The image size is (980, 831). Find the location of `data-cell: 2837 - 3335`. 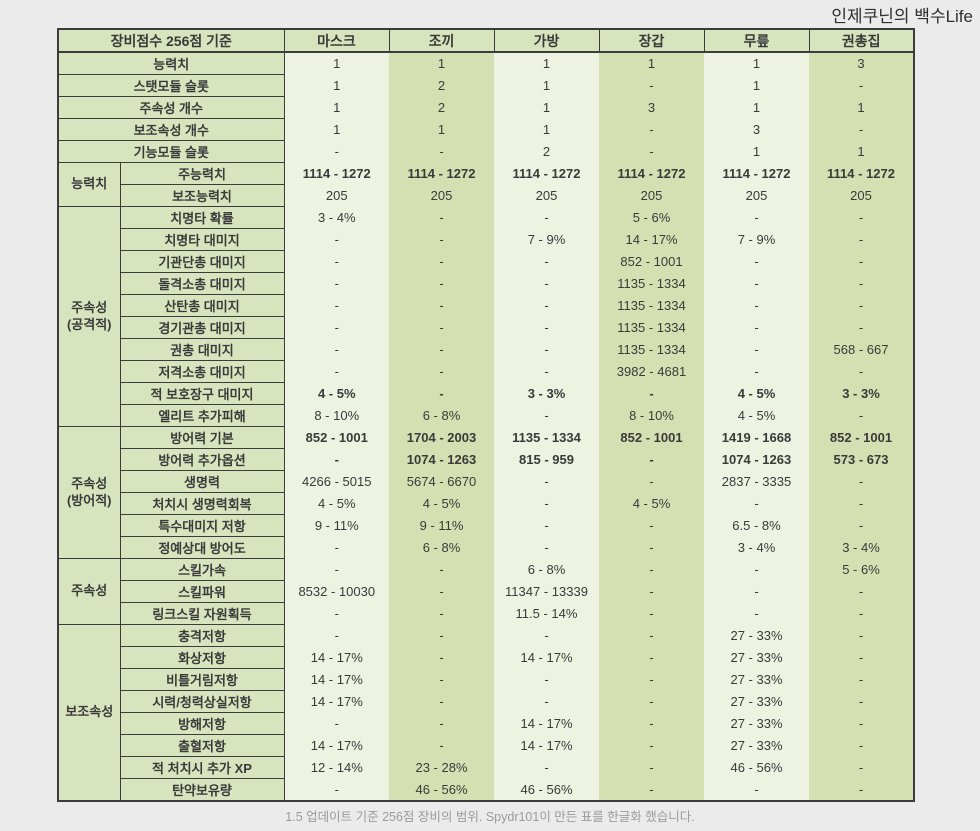

data-cell: 2837 - 3335 is located at coordinates (756, 481).